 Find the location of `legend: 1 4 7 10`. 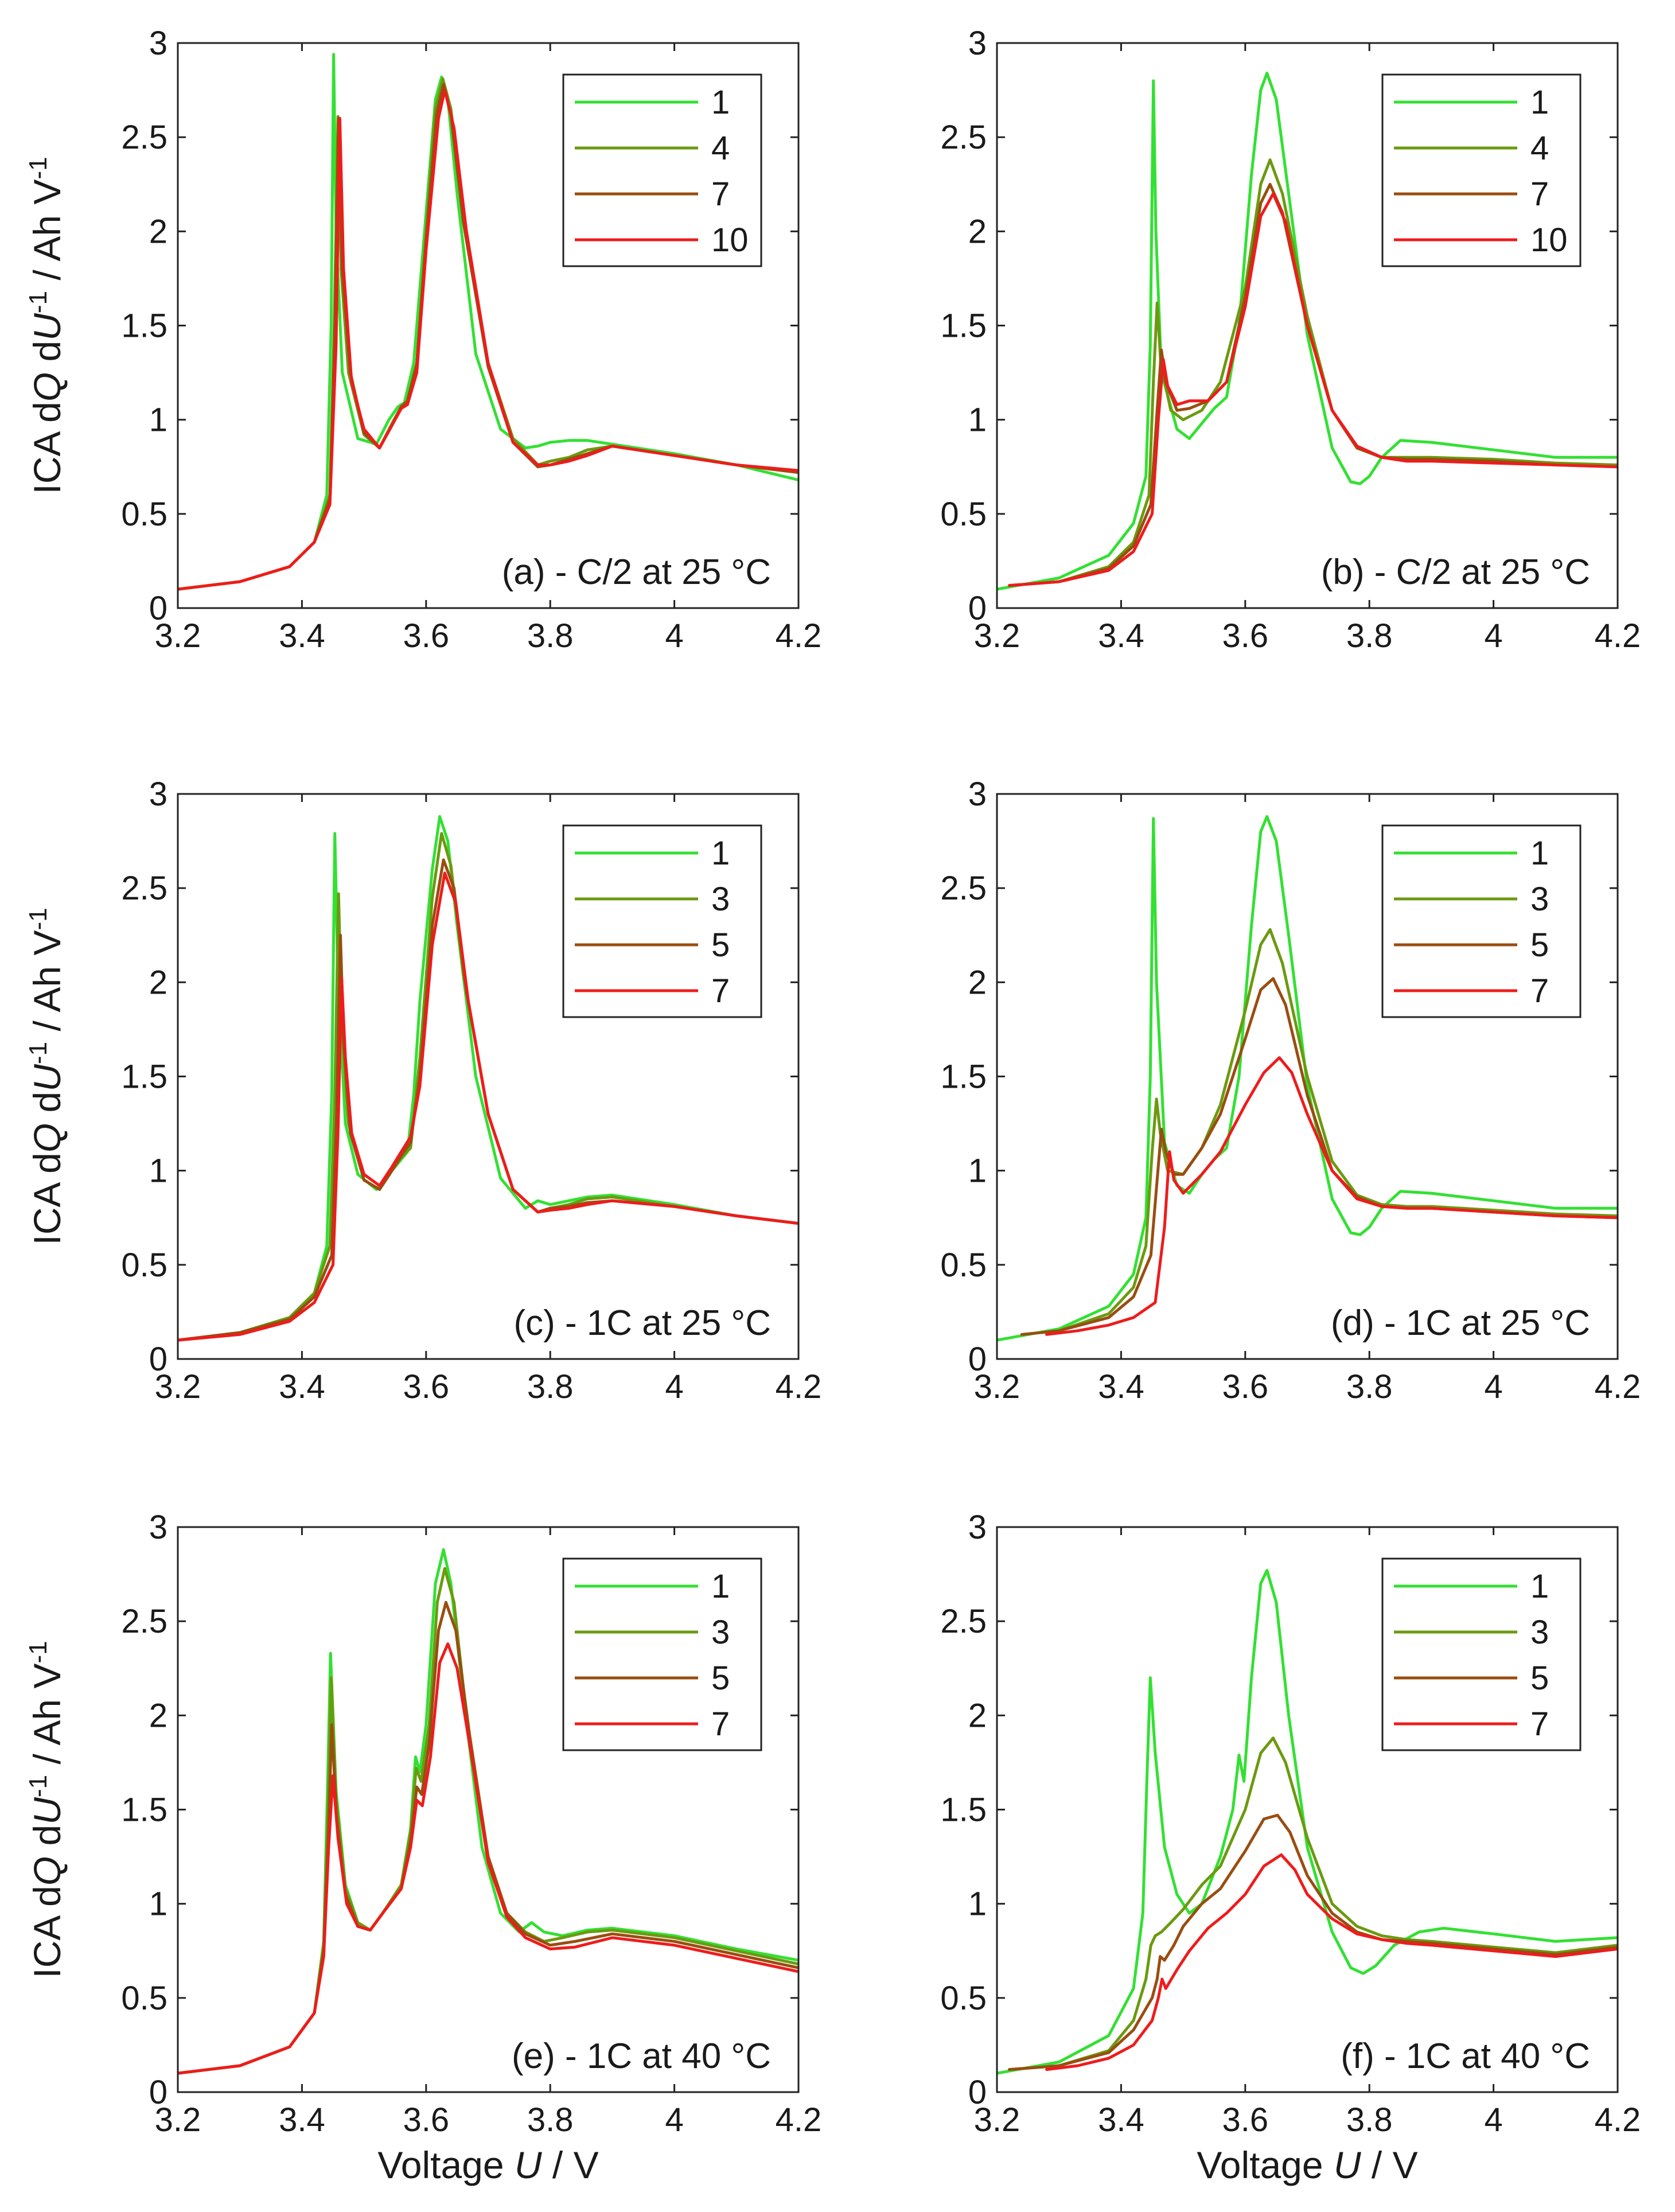

legend: 1 4 7 10 is located at coordinates (662, 170).